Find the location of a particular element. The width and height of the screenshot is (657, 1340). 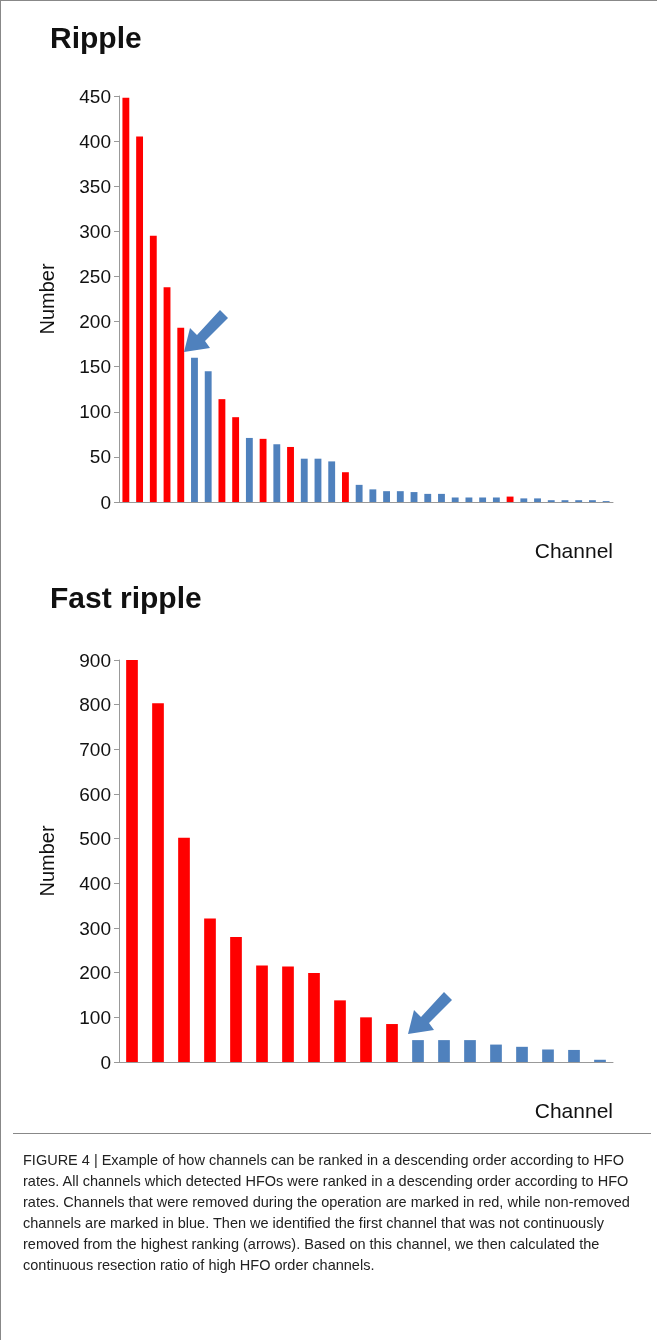

caption: FIGURE 4 | Example of how channels can be ranked in a descending order according to HFO rates. All channels which detected HFOs were ranked in a descending order according to HFO rates. Channels that were removed during the operation are marked in red, while non-removed channels are marked in blue. Then we identified the first channel that was not continuously removed from the highest ranking (arrows). Based on this channel, we then calculated the continuous resection ratio of high HFO order channels. is located at coordinates (332, 1204).